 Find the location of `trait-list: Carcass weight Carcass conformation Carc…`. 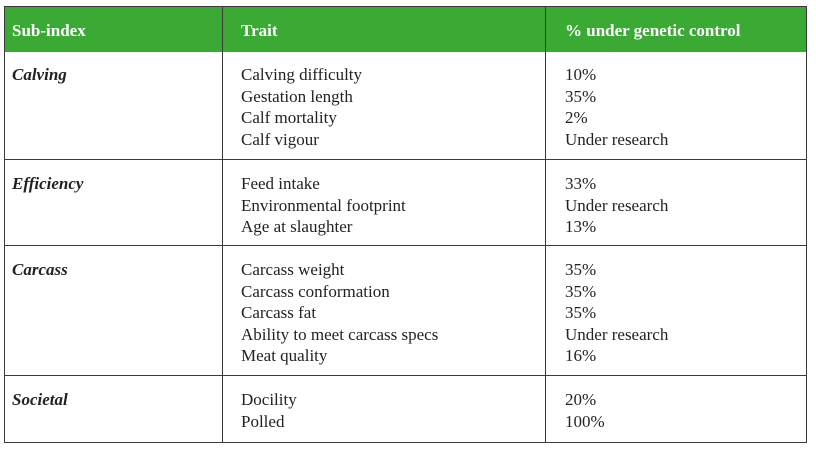

trait-list: Carcass weight Carcass conformation Carc… is located at coordinates (339, 313).